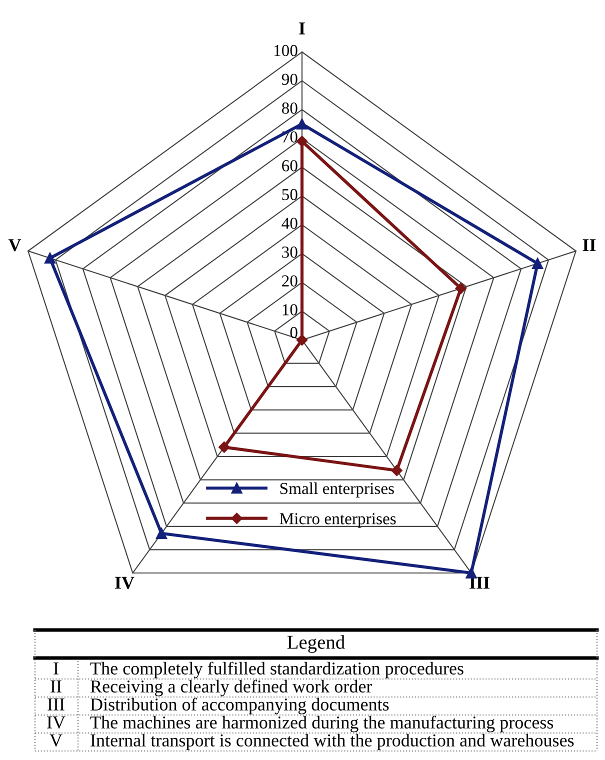 This screenshot has width=605, height=760. What do you see at coordinates (56, 668) in the screenshot?
I see `category-label: I` at bounding box center [56, 668].